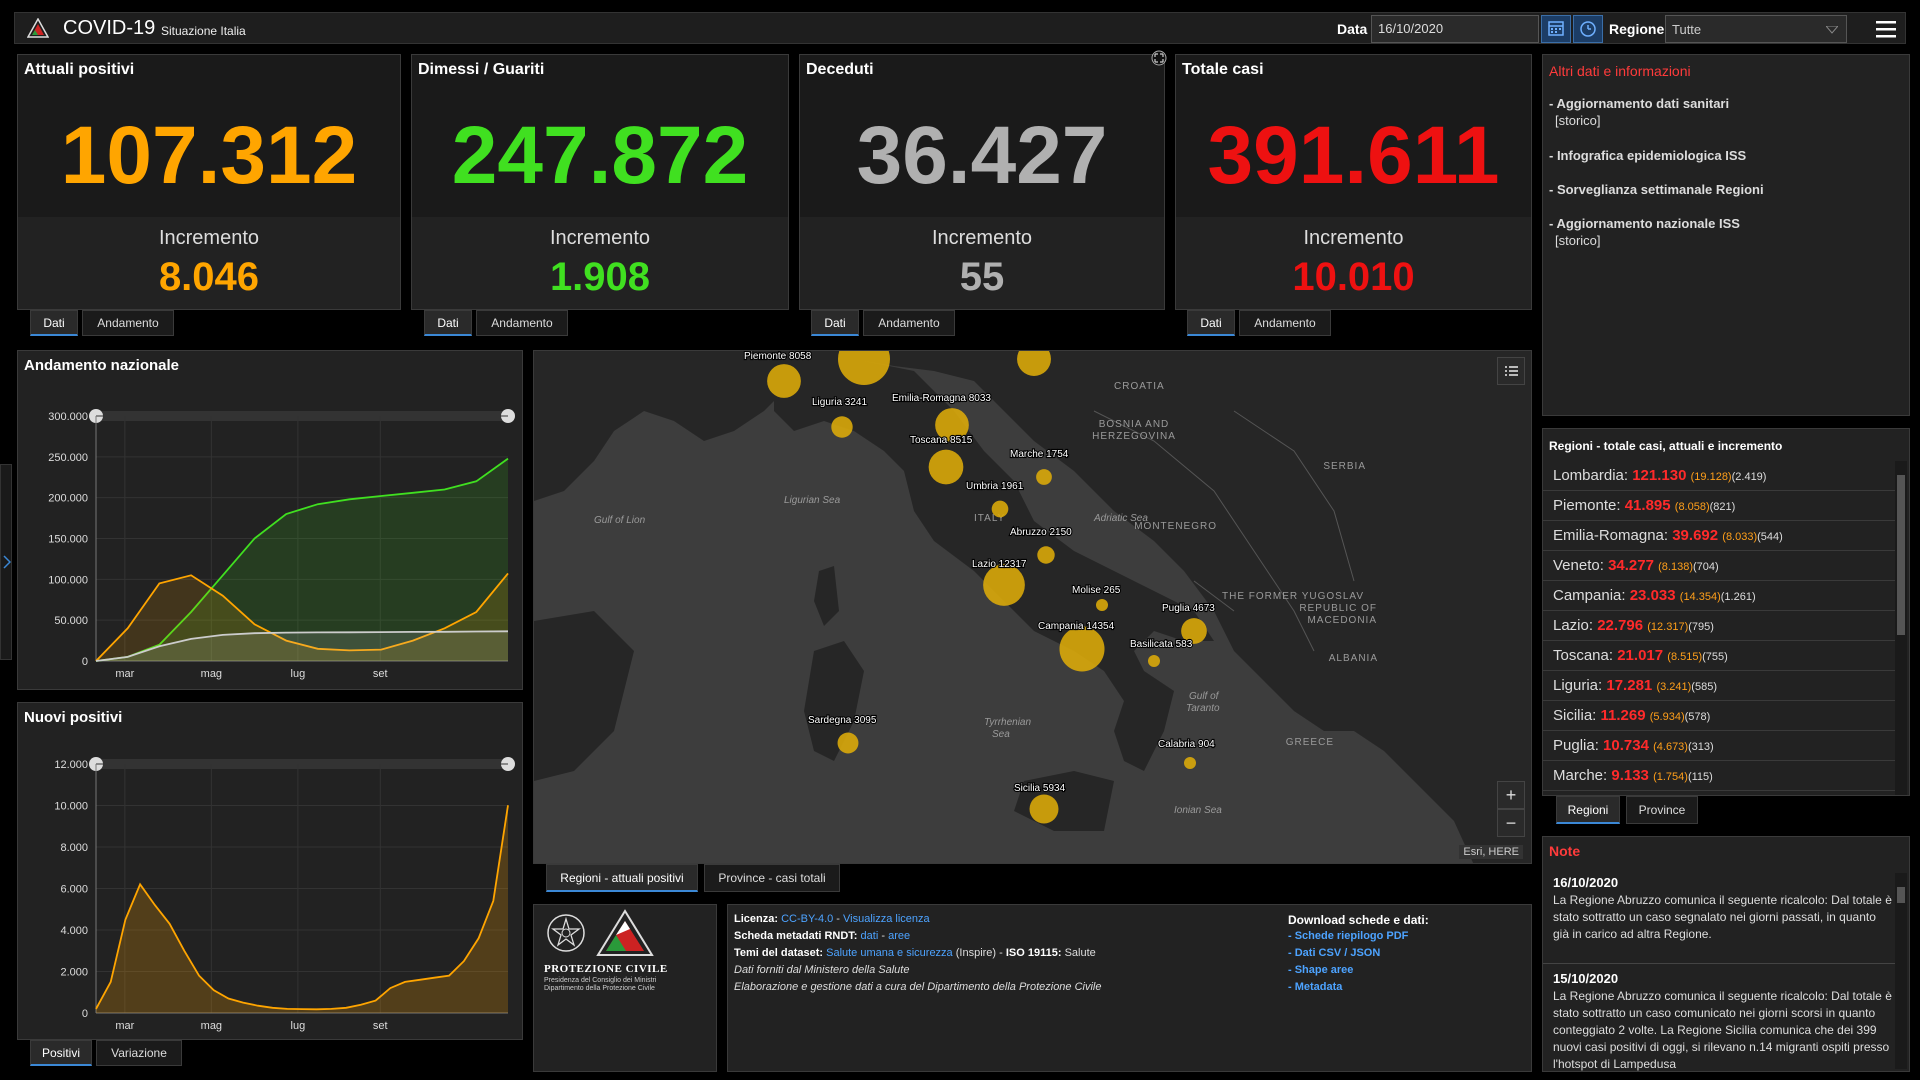 The image size is (1920, 1080). Describe the element at coordinates (1697, 717) in the screenshot. I see `region-increment: (578)` at that location.